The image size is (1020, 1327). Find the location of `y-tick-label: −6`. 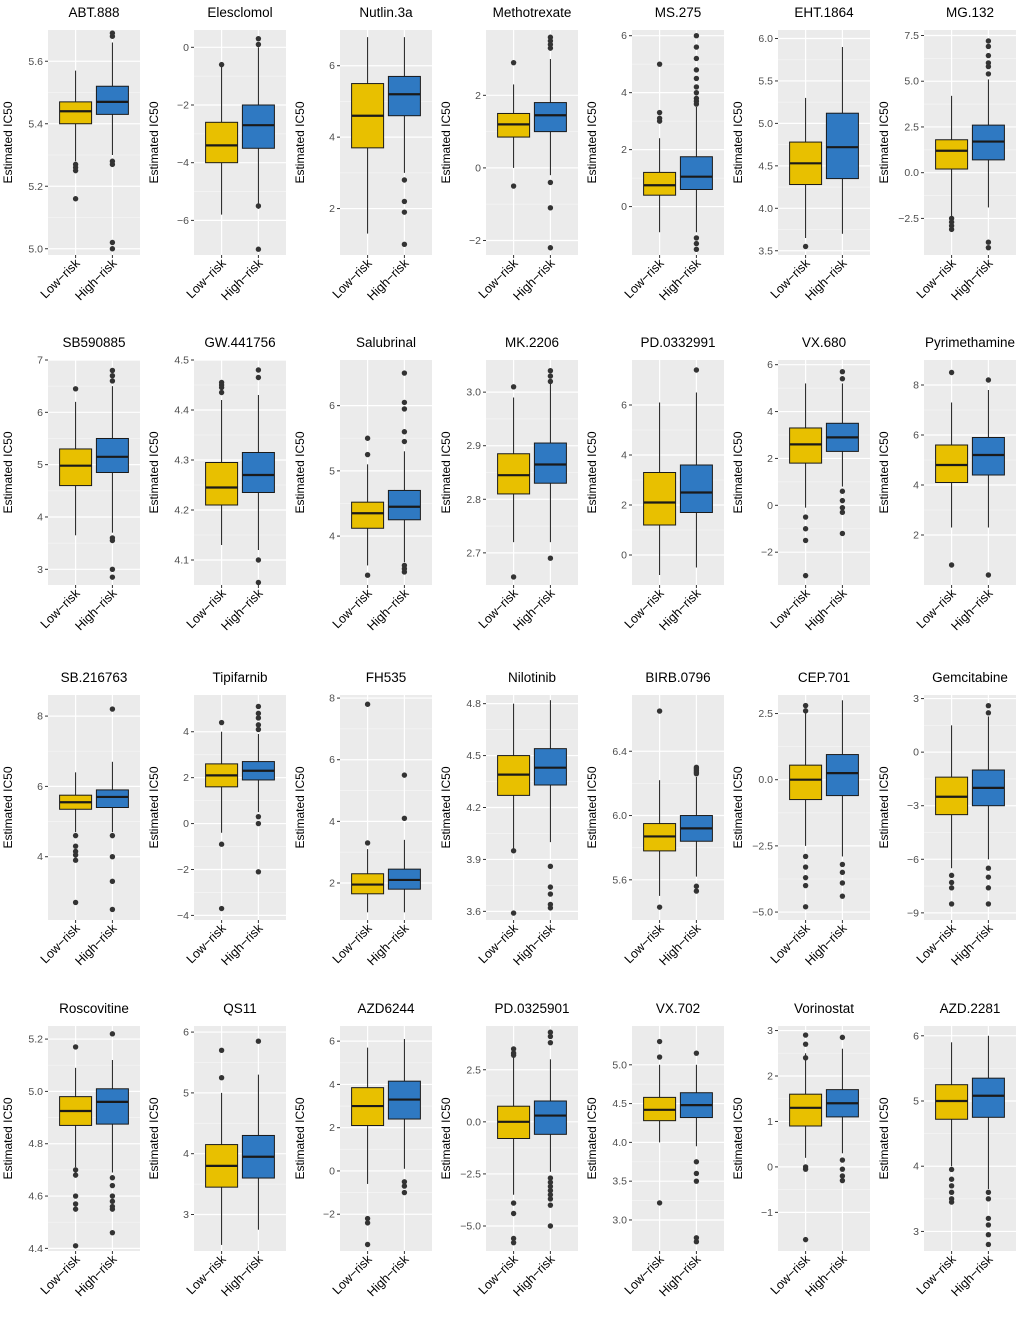

y-tick-label: −6 is located at coordinates (913, 860).